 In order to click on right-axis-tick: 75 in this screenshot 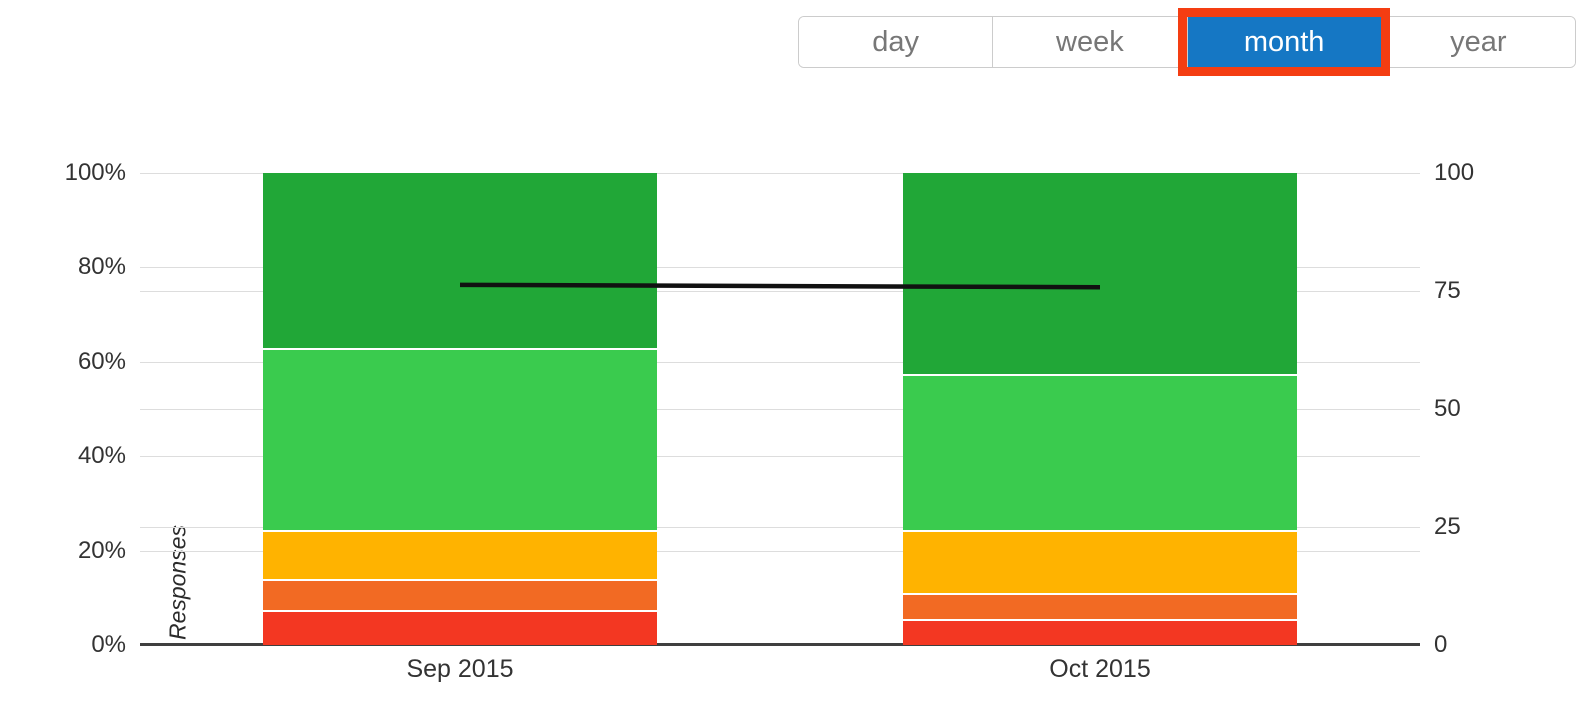, I will do `click(1447, 290)`.